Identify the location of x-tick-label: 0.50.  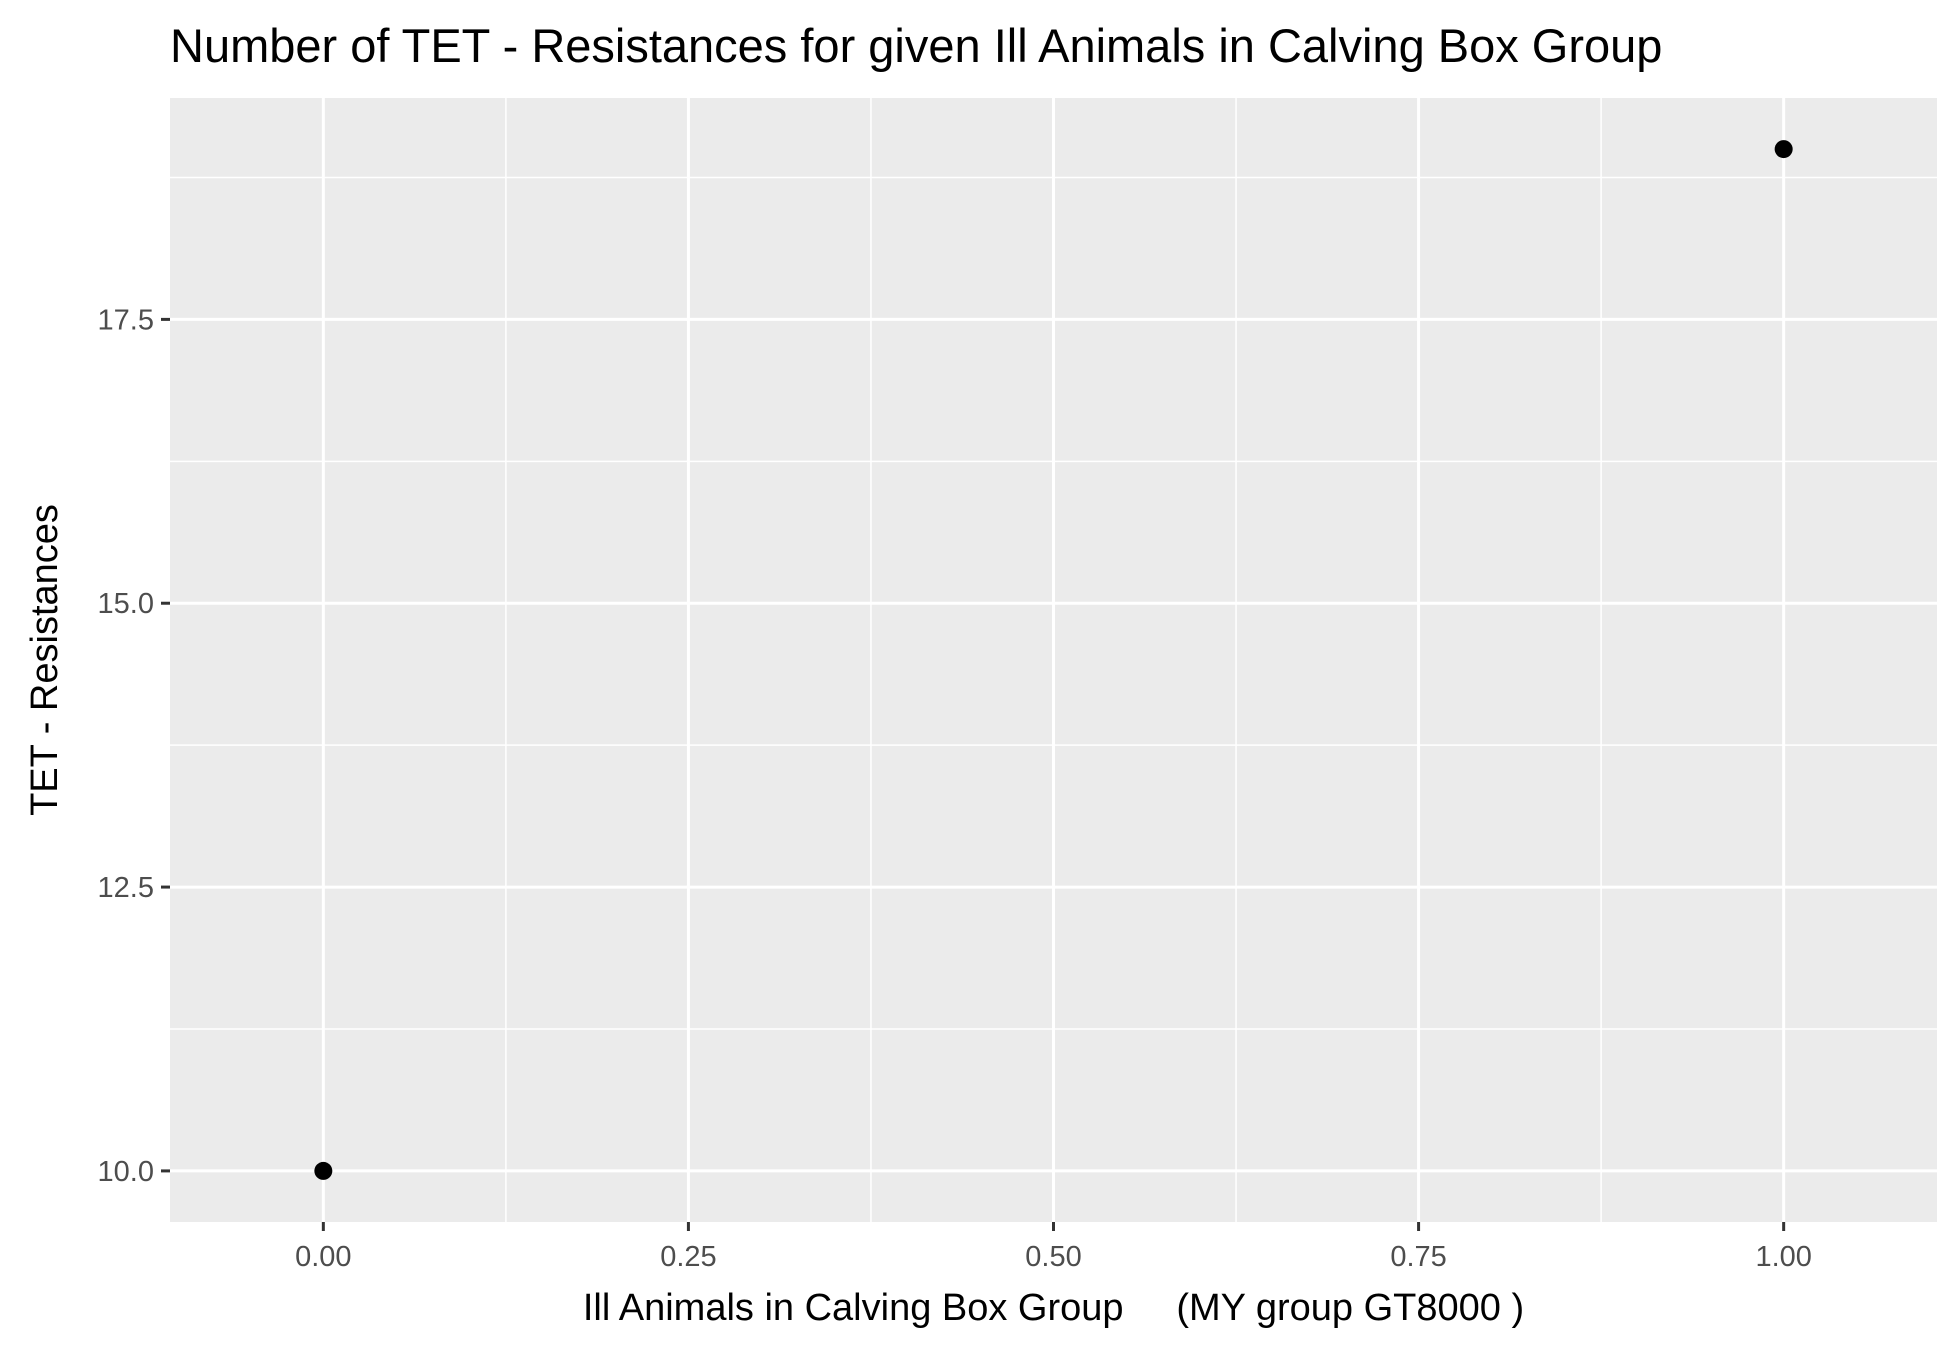
(1053, 1257).